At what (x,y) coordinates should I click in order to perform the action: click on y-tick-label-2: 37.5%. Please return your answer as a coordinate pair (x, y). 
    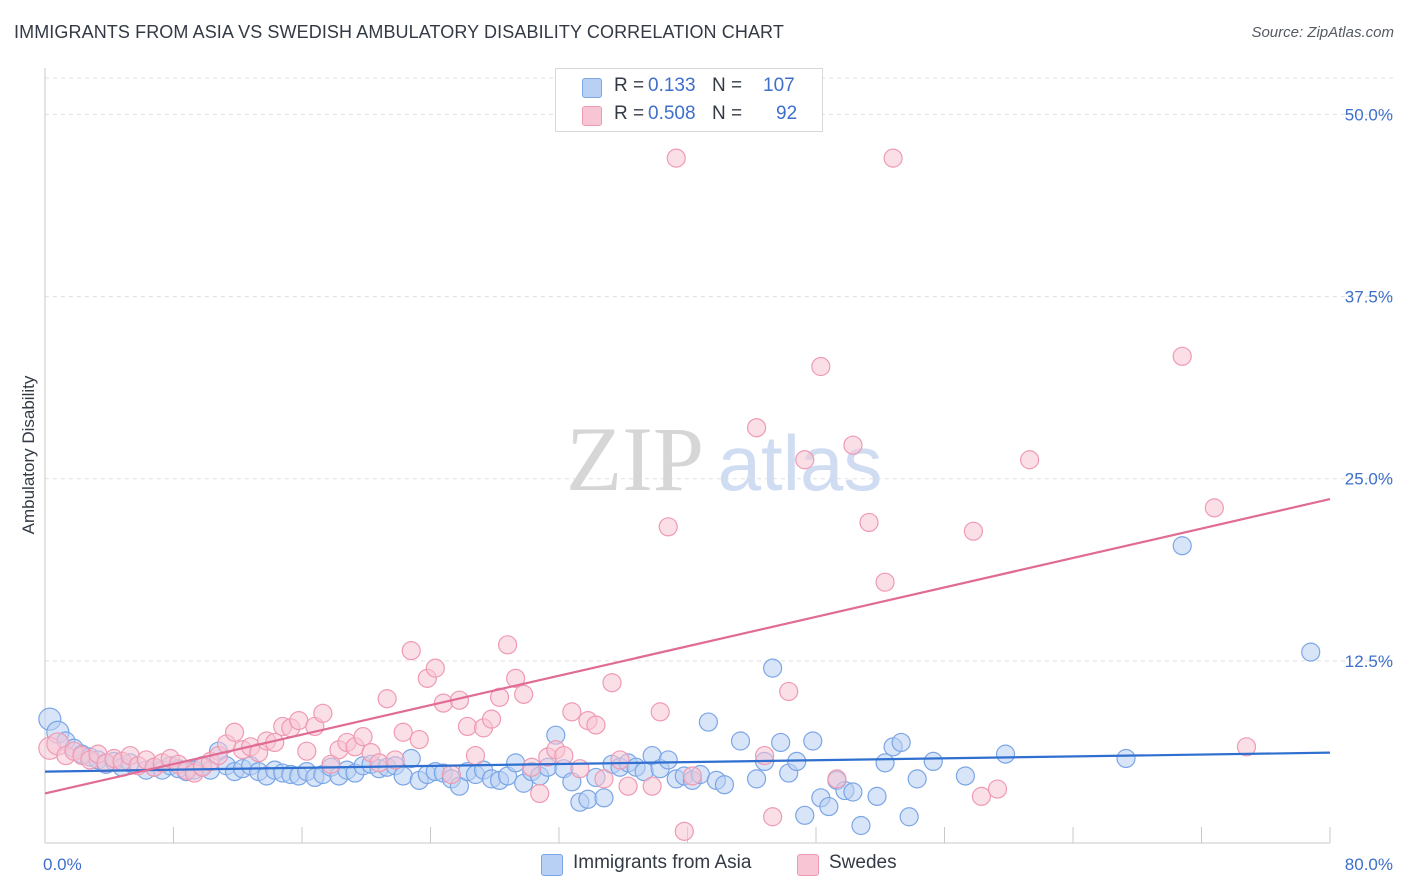
    Looking at the image, I should click on (1369, 297).